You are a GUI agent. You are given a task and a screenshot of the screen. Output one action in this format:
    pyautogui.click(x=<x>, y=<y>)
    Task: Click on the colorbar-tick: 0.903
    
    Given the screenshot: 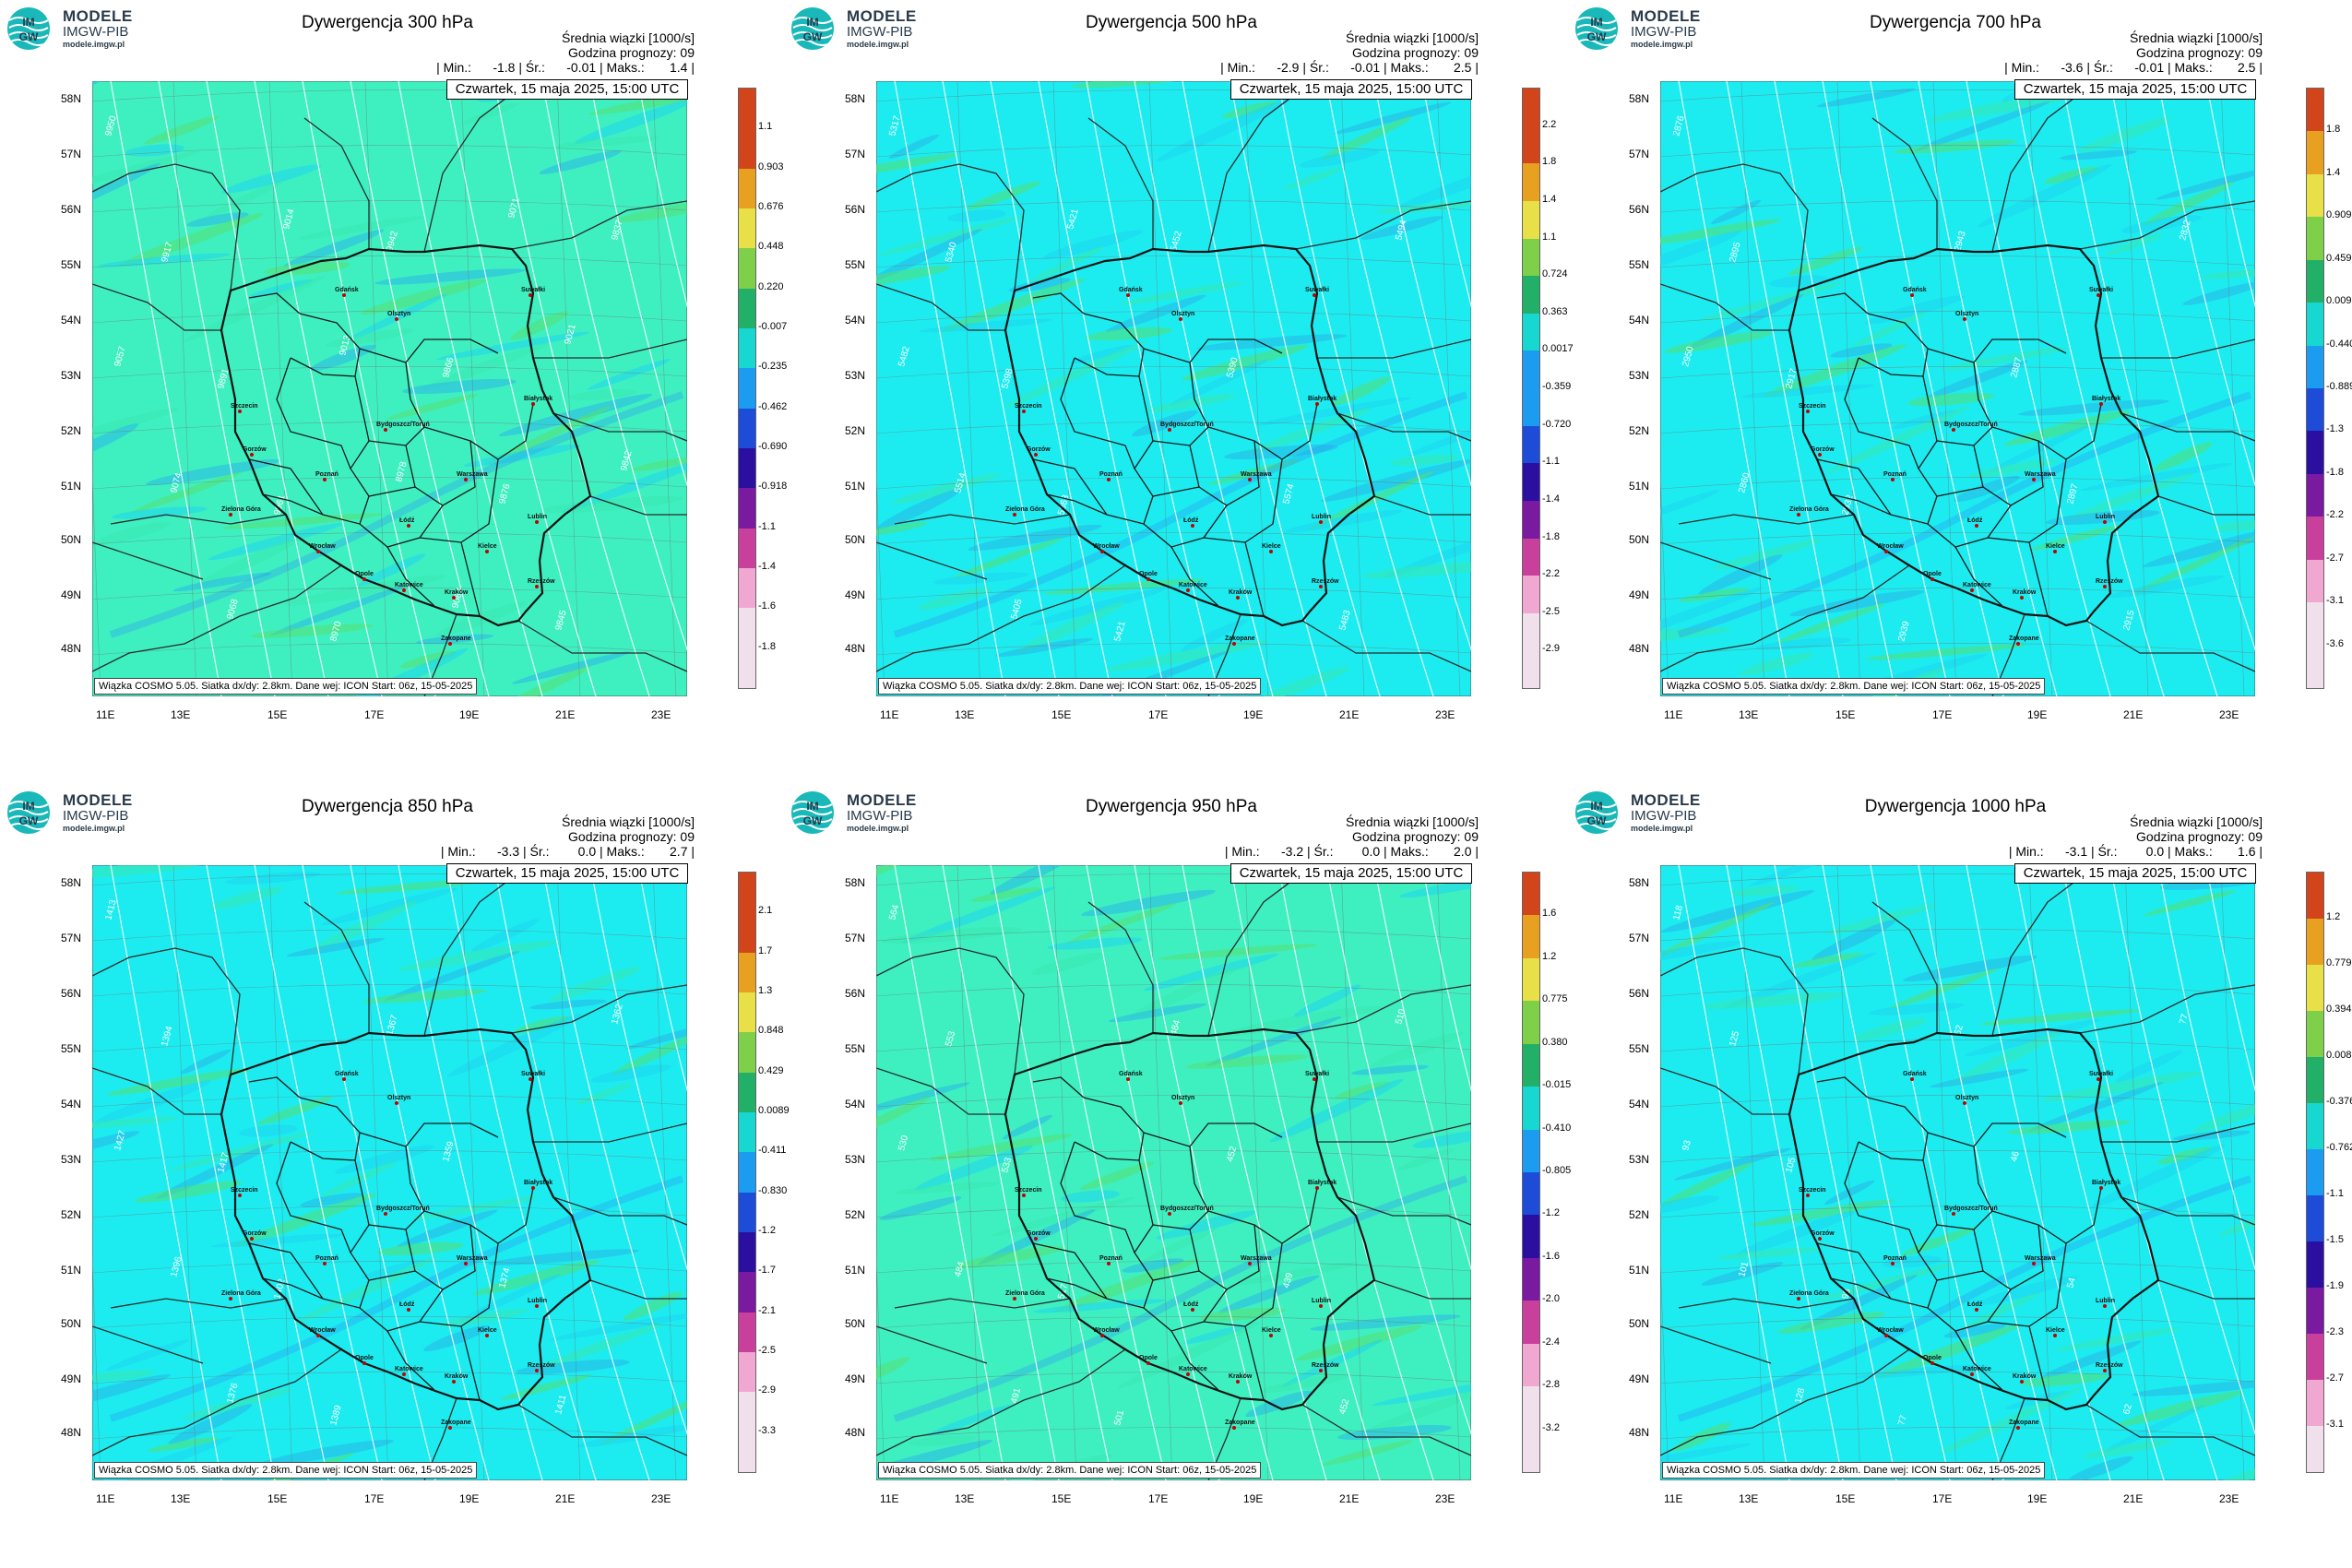 What is the action you would take?
    pyautogui.click(x=771, y=166)
    